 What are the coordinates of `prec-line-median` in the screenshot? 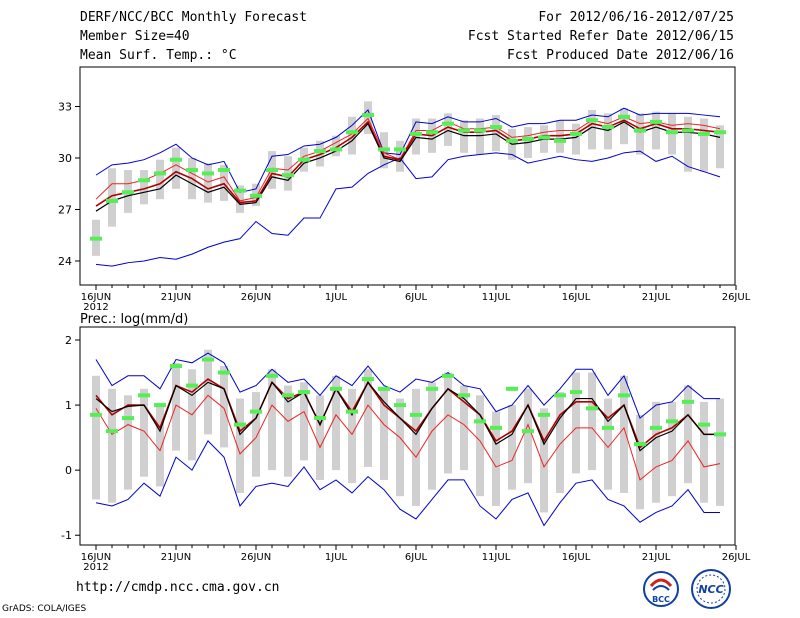 It's located at (407, 413).